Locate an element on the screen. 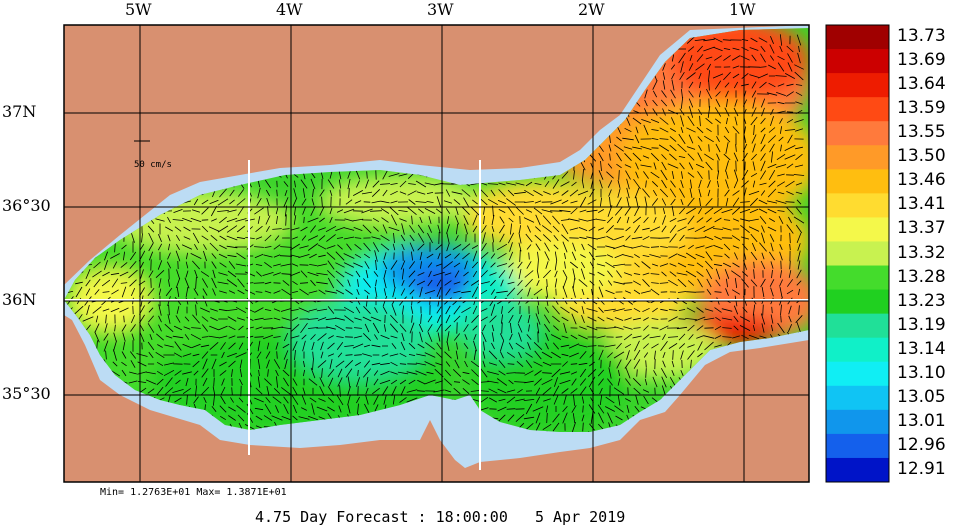 This screenshot has width=954, height=529. longitude-label: 5W is located at coordinates (138, 9).